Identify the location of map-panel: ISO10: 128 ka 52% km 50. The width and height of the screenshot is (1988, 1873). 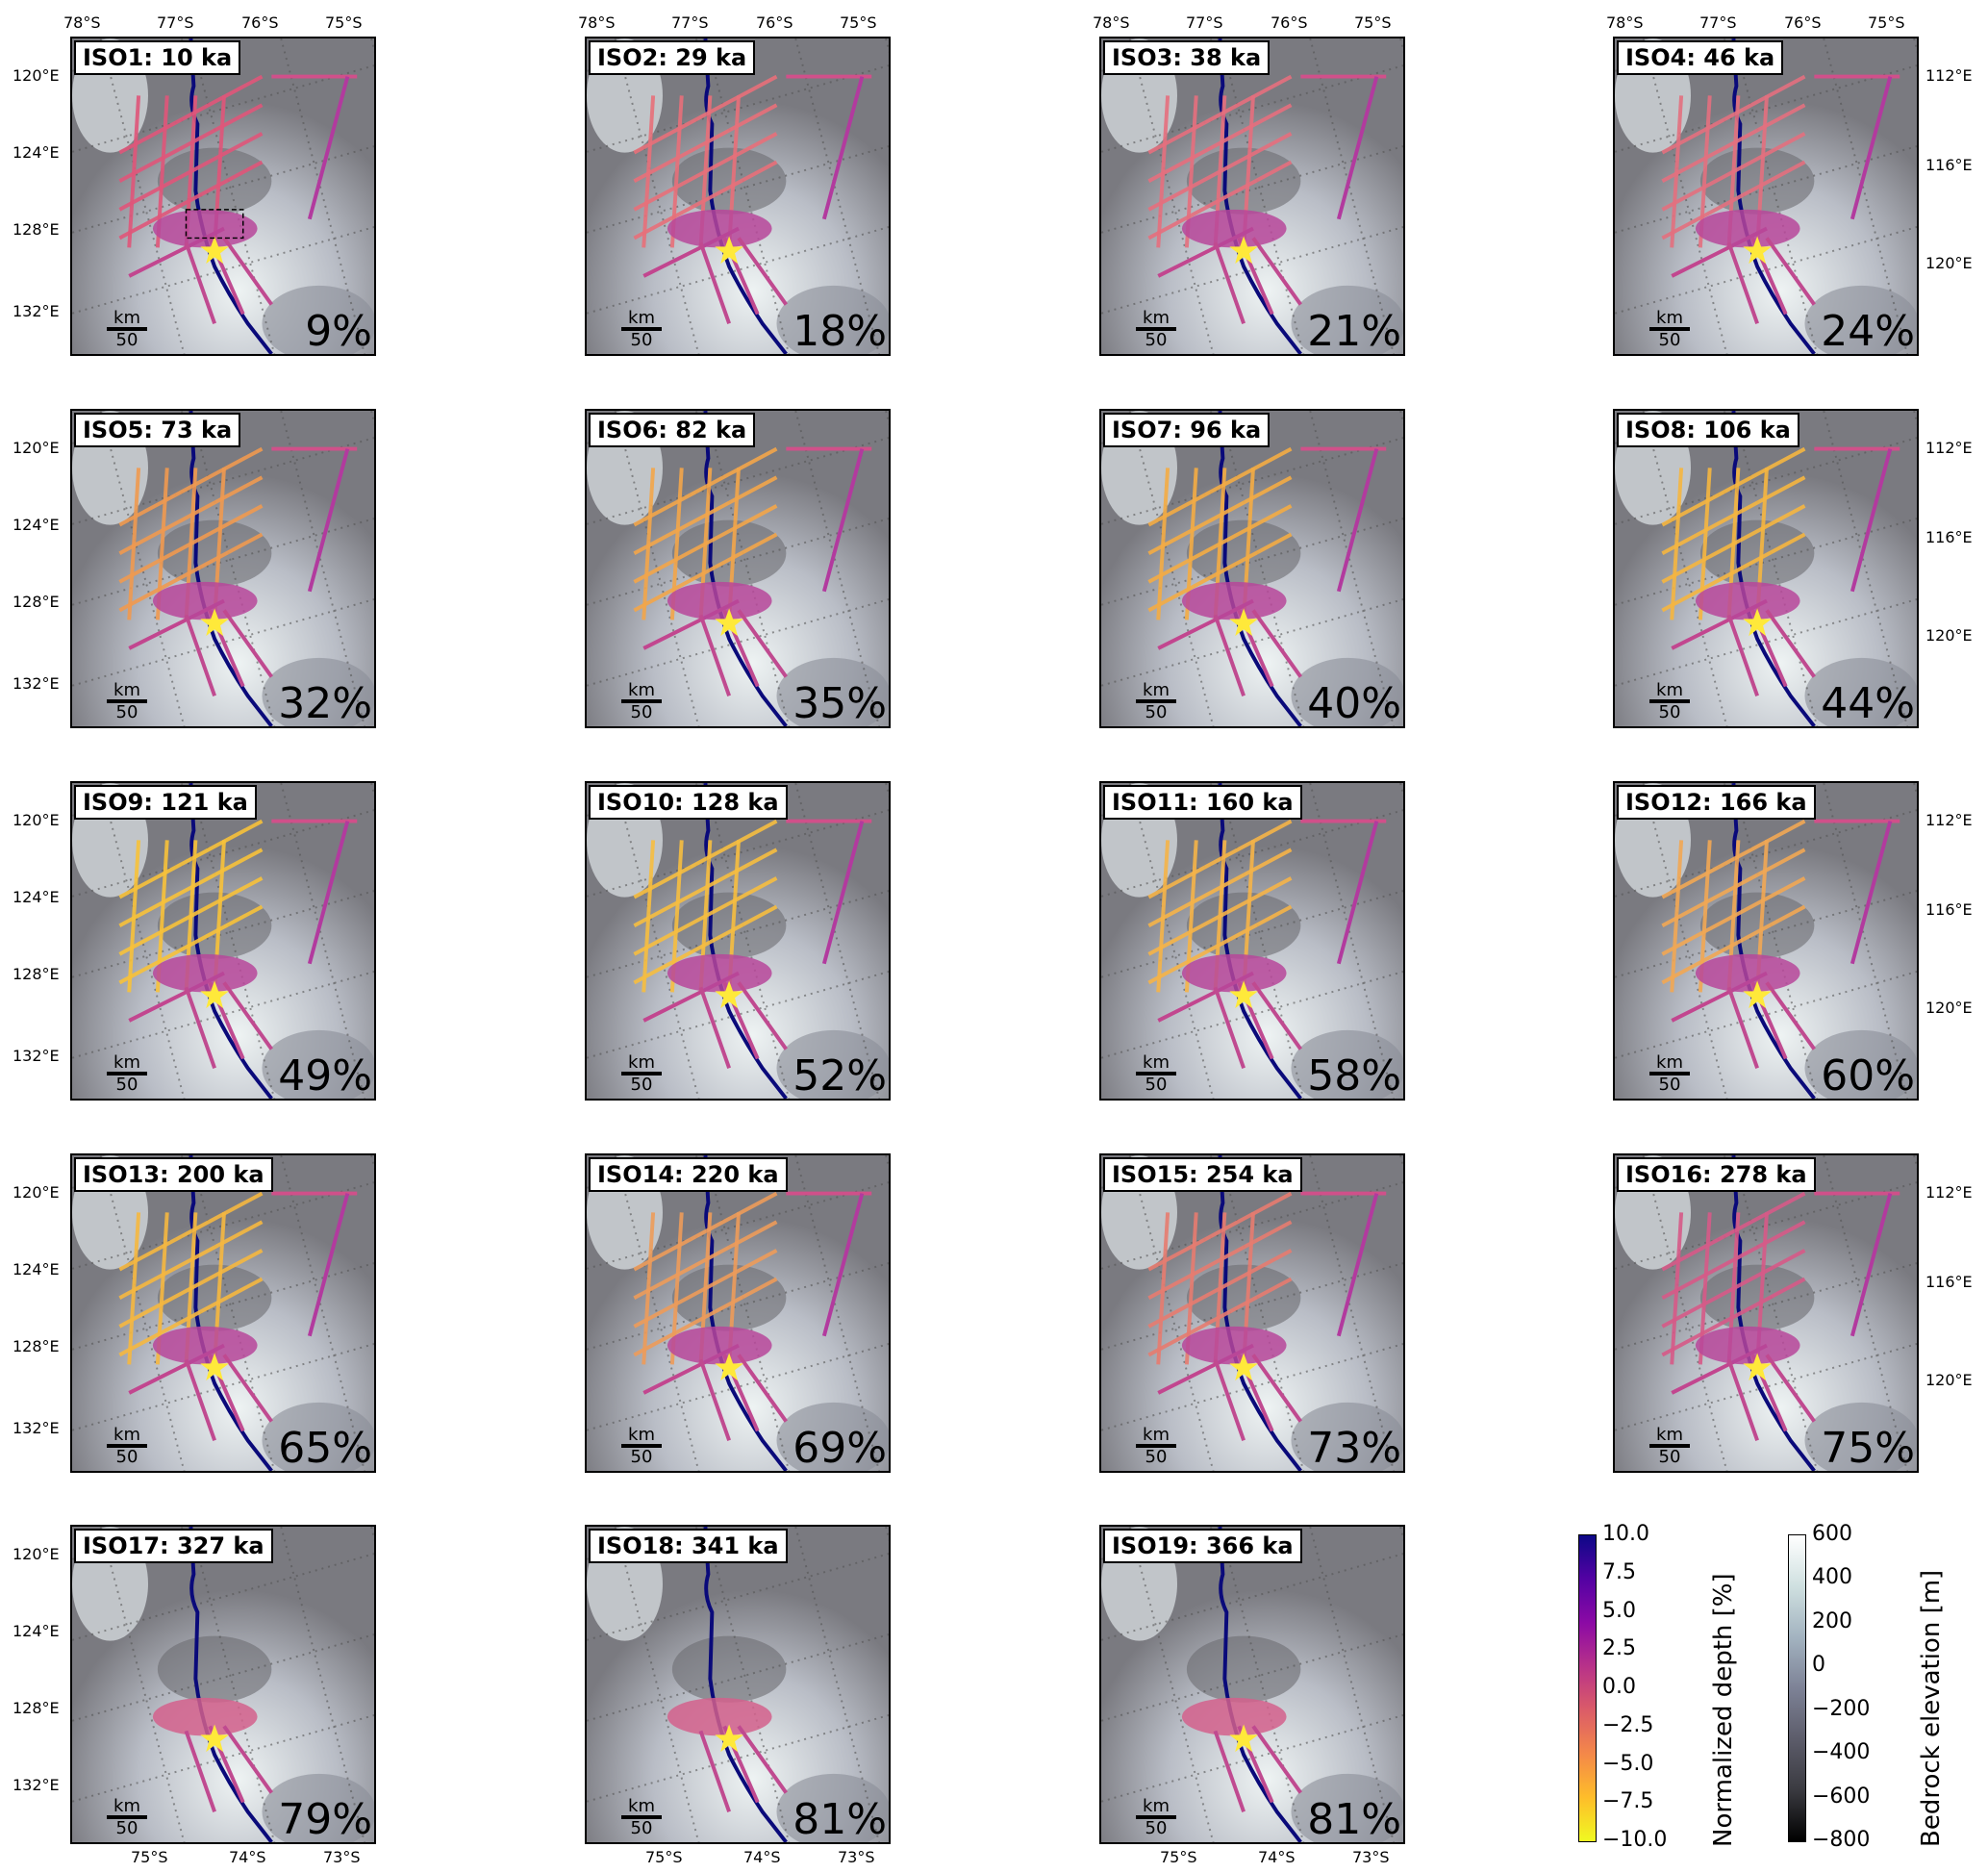
(738, 941).